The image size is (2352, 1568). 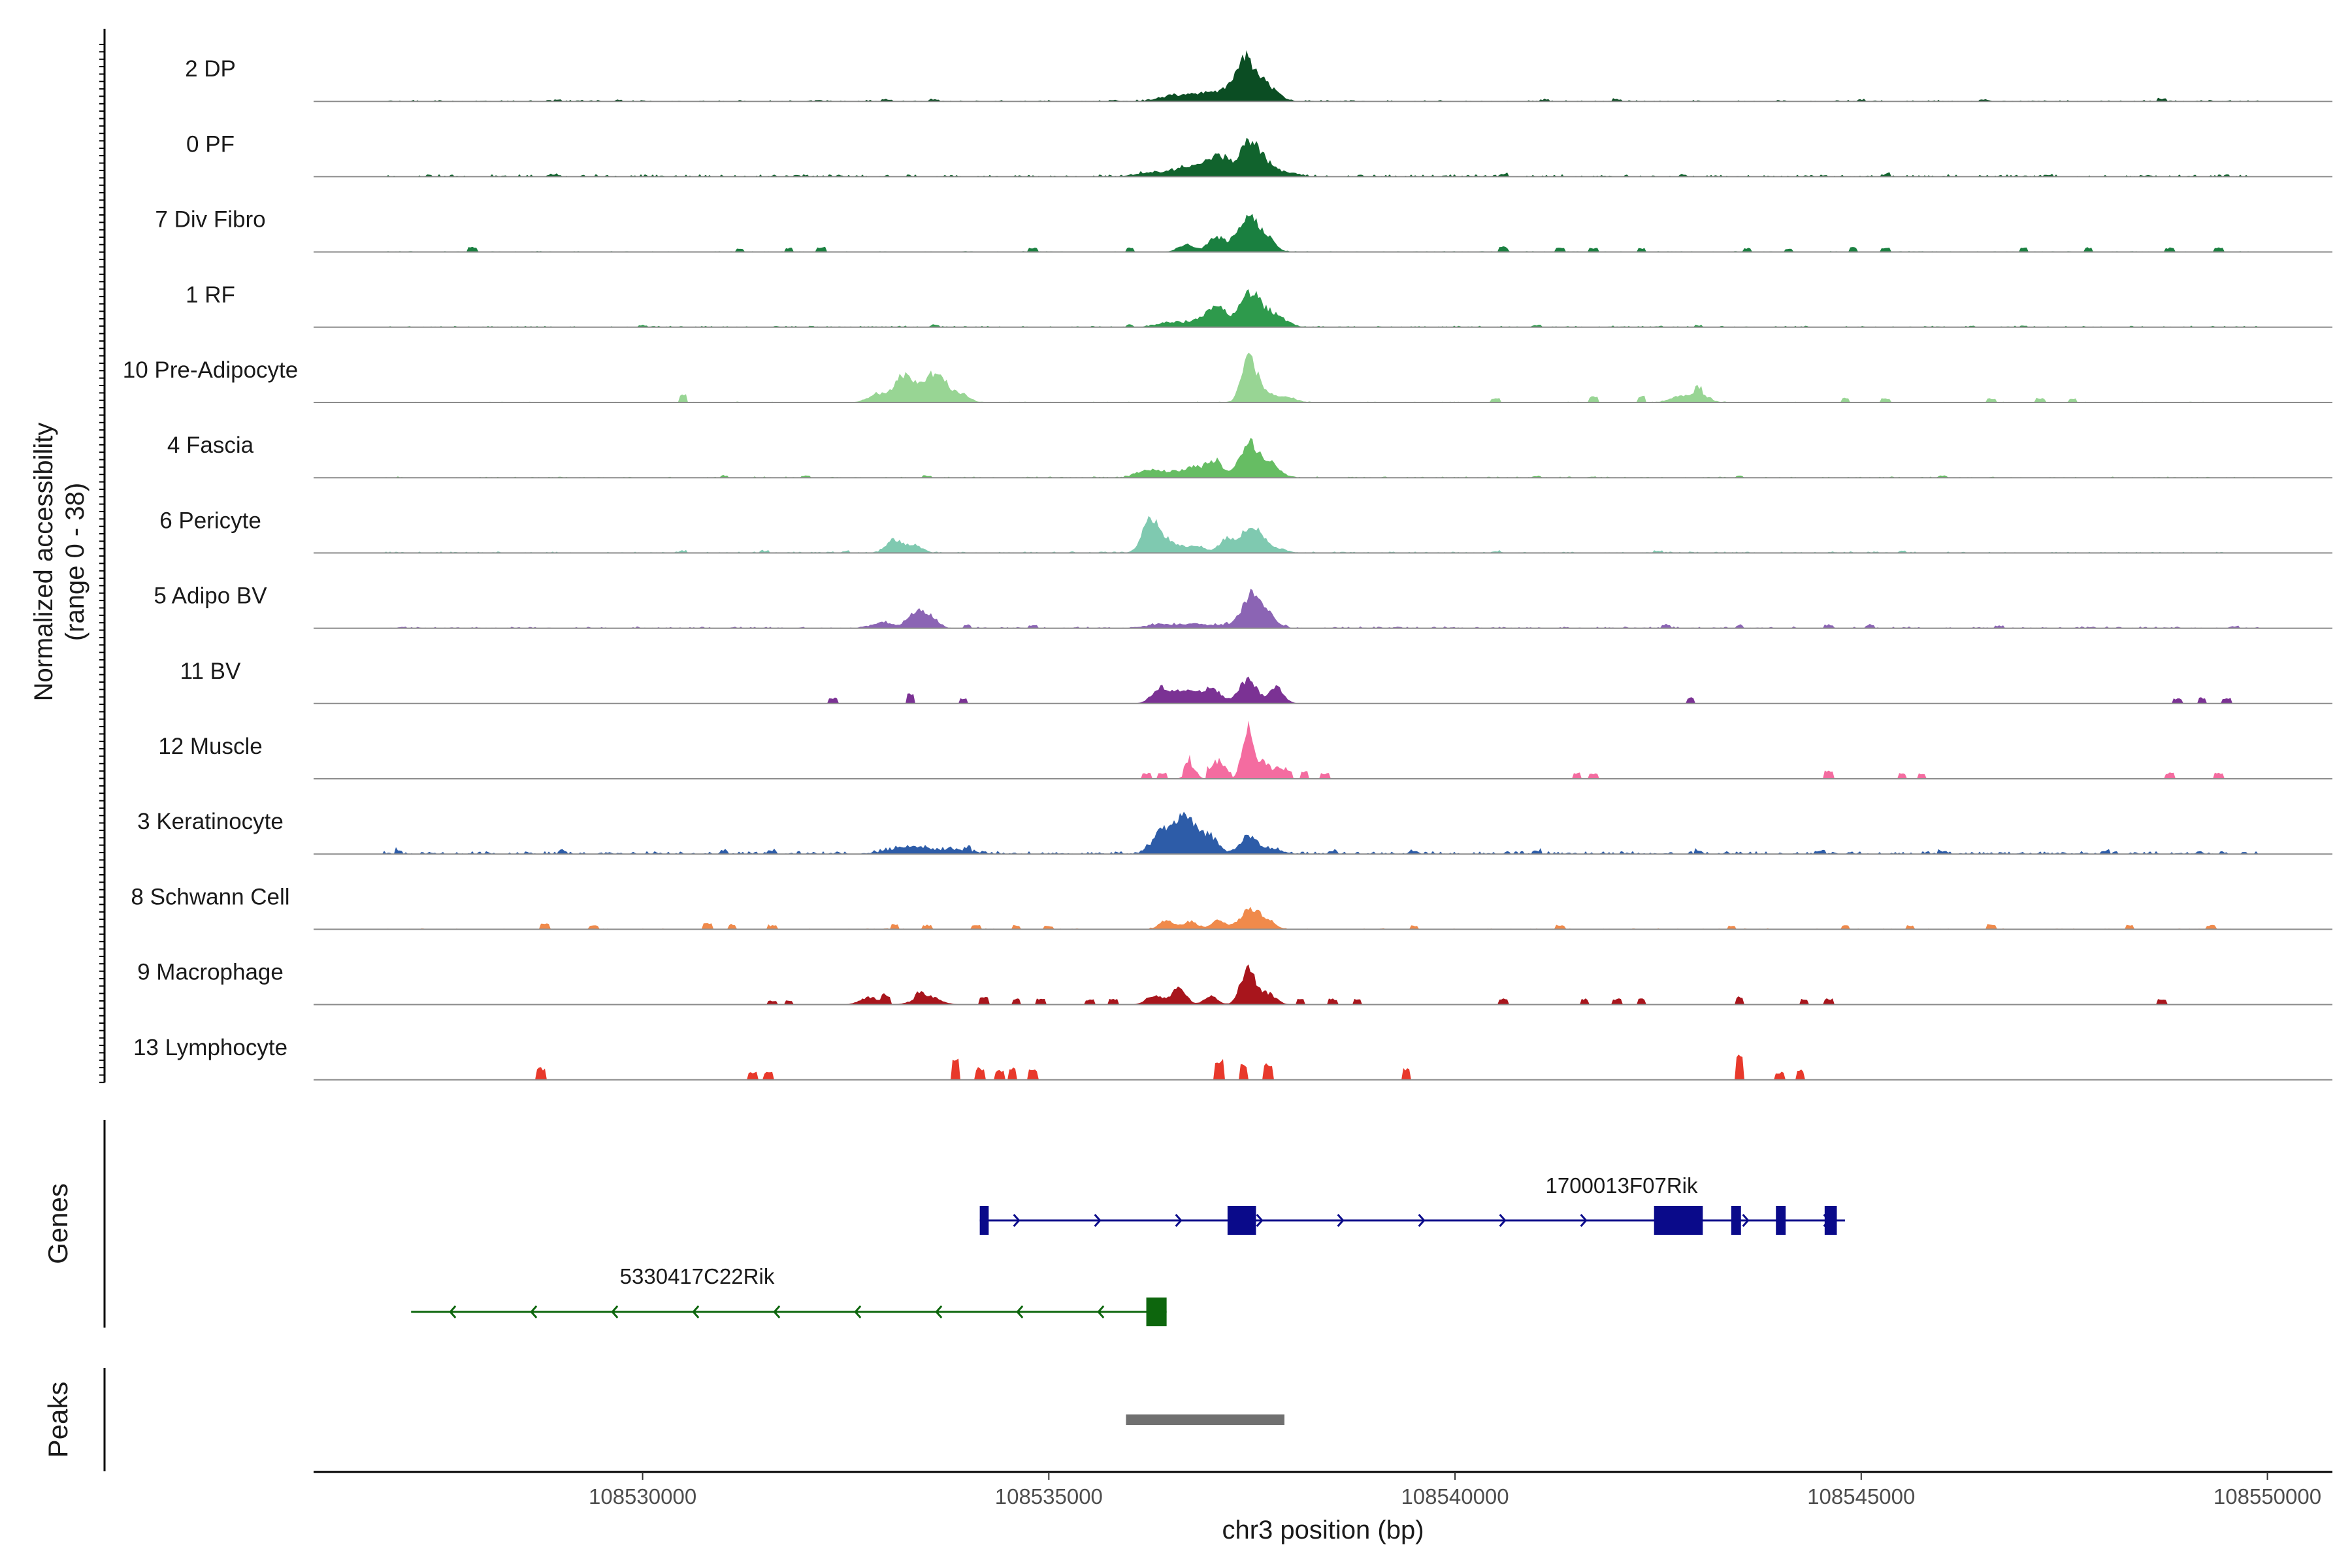 I want to click on gene-name-label: 1700013F07Rik, so click(x=1622, y=1185).